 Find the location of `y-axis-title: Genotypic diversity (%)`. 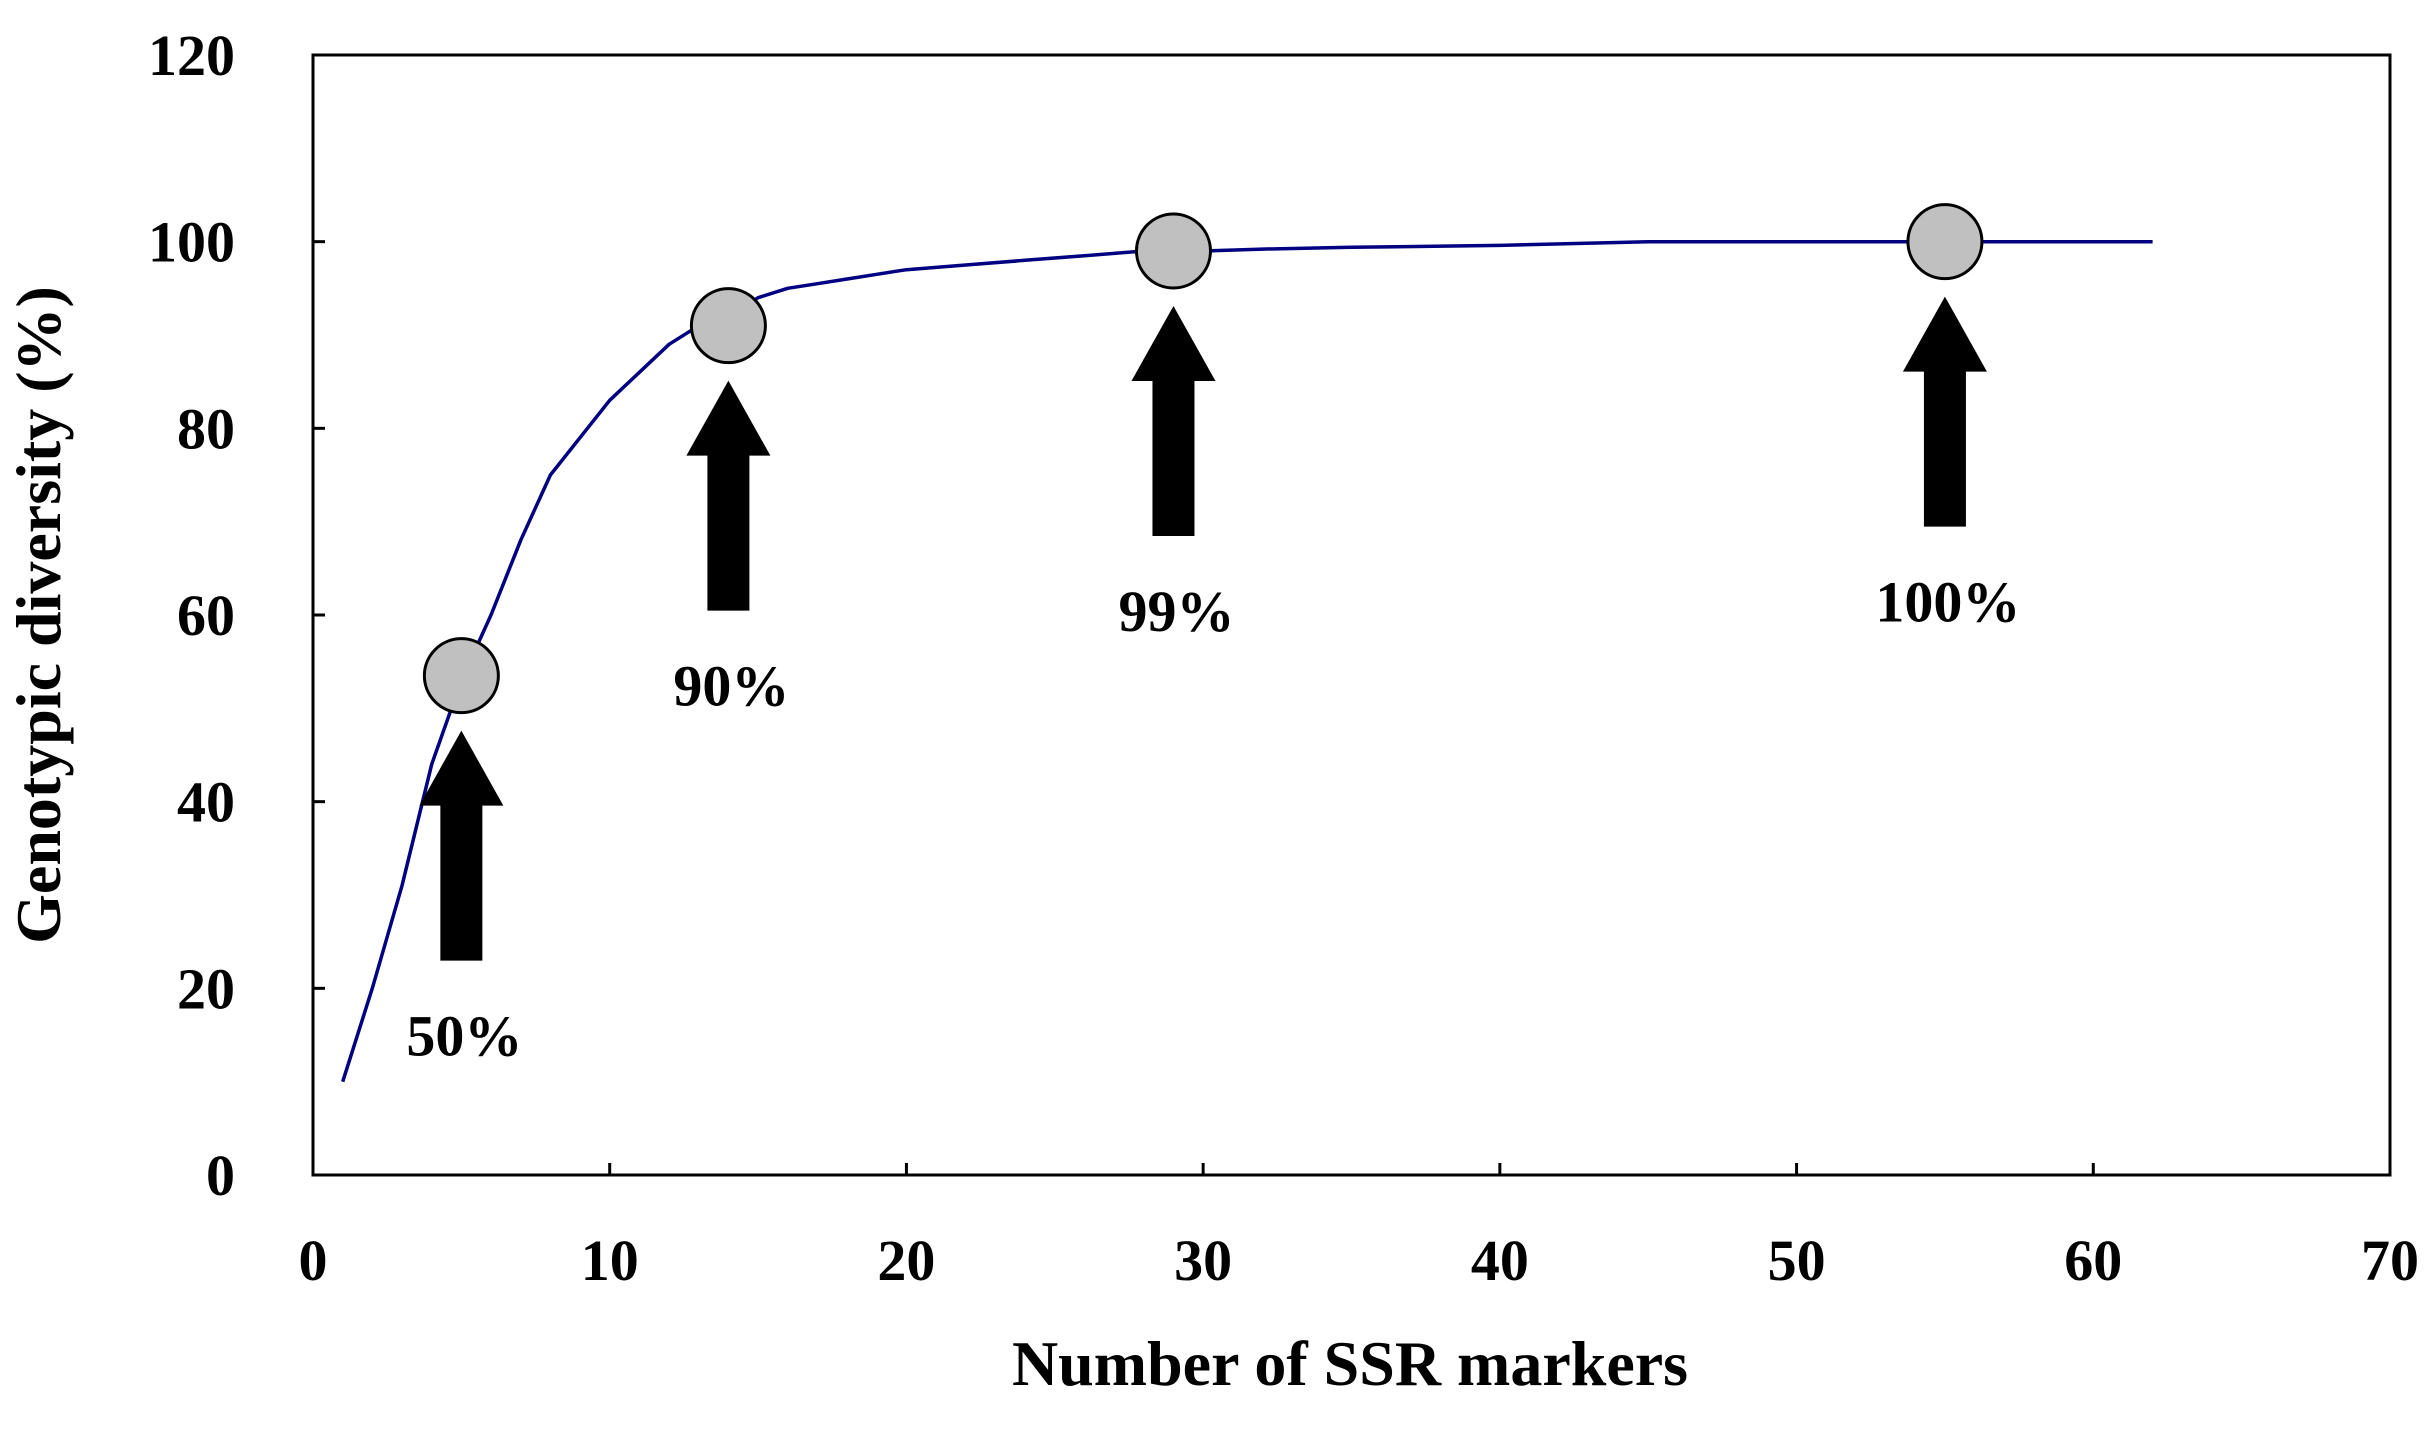

y-axis-title: Genotypic diversity (%) is located at coordinates (38, 615).